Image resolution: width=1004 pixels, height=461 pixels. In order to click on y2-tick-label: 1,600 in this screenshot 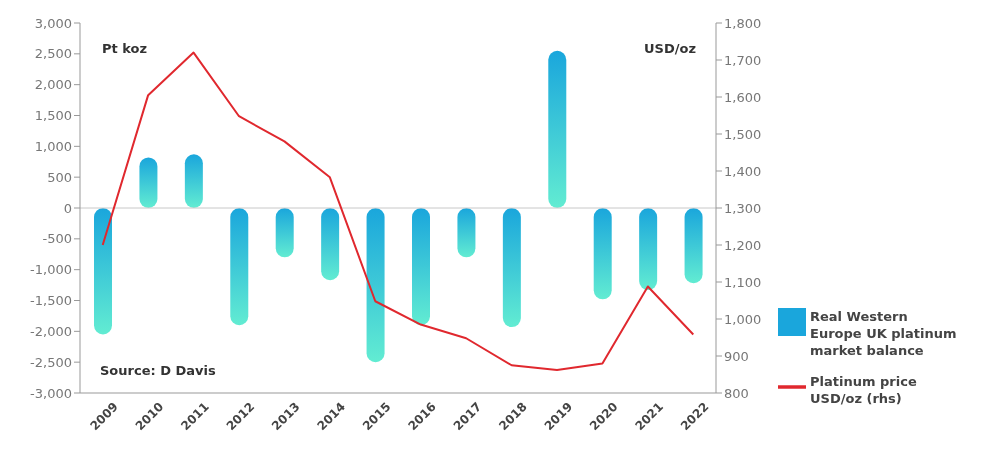, I will do `click(743, 97)`.